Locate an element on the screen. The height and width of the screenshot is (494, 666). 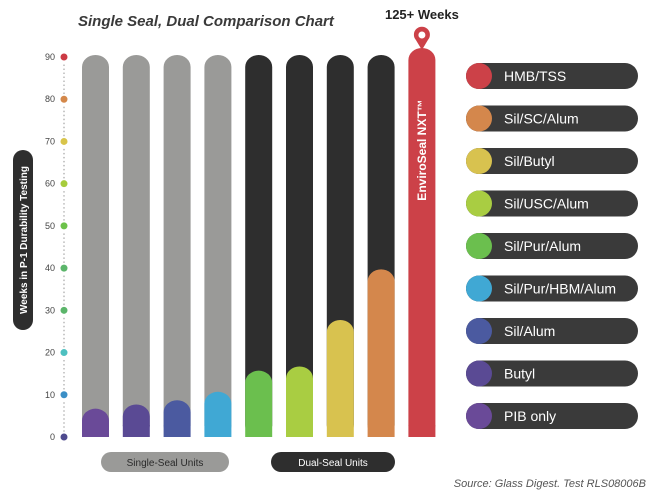
y-tick-label: 70 is located at coordinates (50, 141).